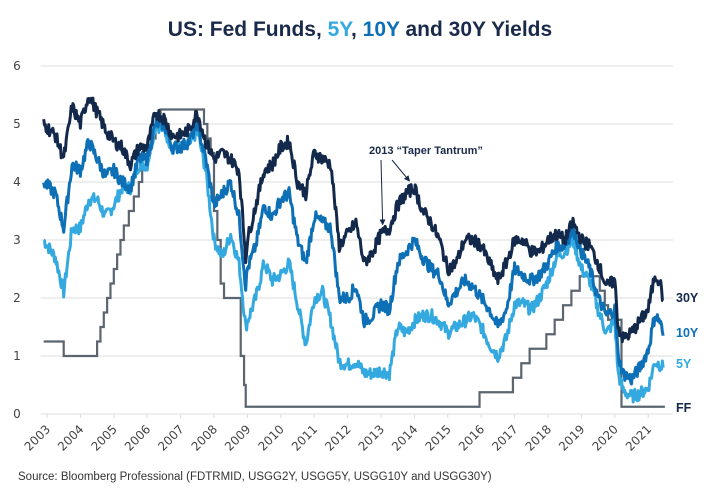 This screenshot has height=500, width=720. I want to click on x-tick-label: 2011, so click(304, 437).